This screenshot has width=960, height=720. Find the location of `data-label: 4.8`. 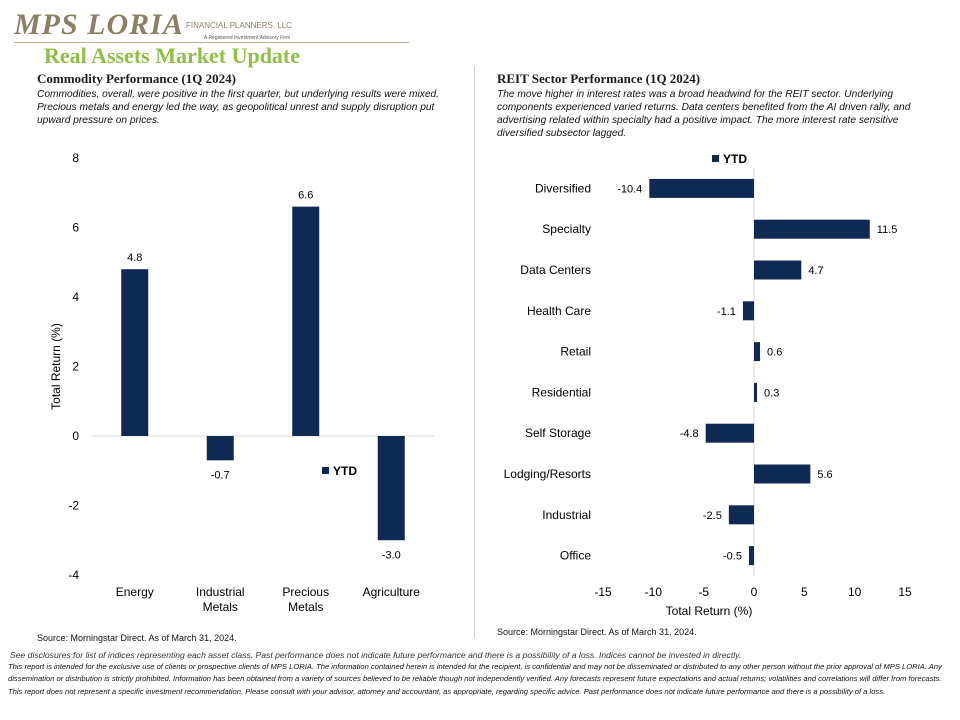

data-label: 4.8 is located at coordinates (134, 258).